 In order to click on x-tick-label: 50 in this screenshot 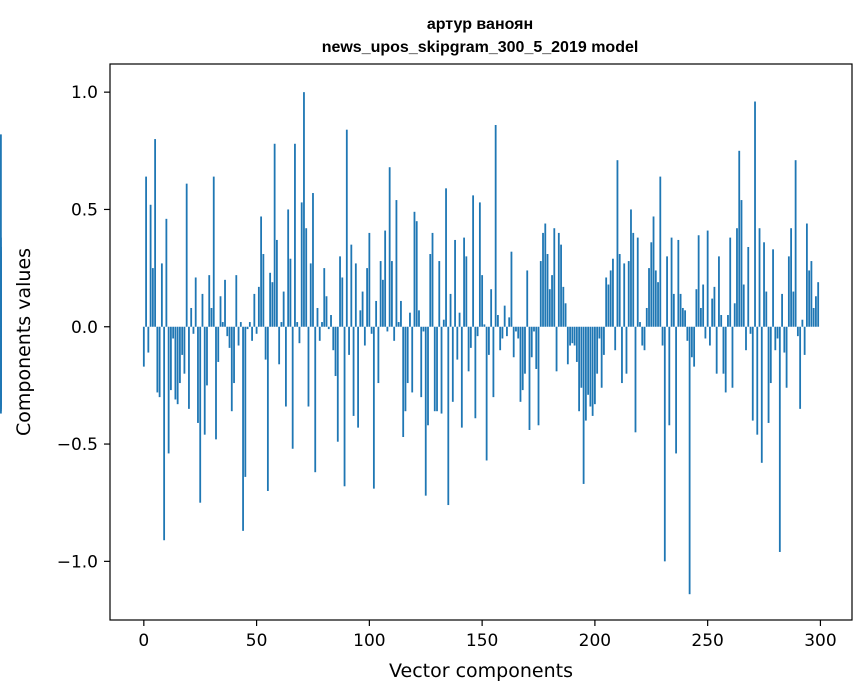, I will do `click(257, 641)`.